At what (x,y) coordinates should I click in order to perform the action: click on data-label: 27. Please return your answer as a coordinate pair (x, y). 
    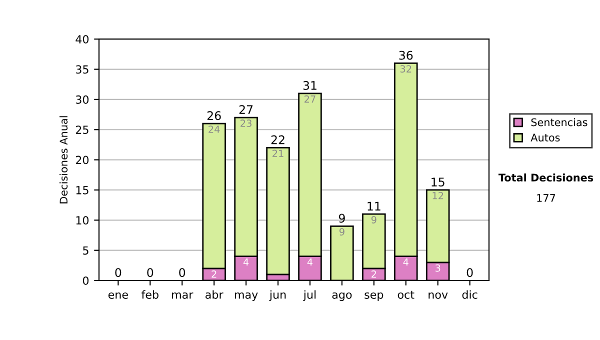
    Looking at the image, I should click on (310, 99).